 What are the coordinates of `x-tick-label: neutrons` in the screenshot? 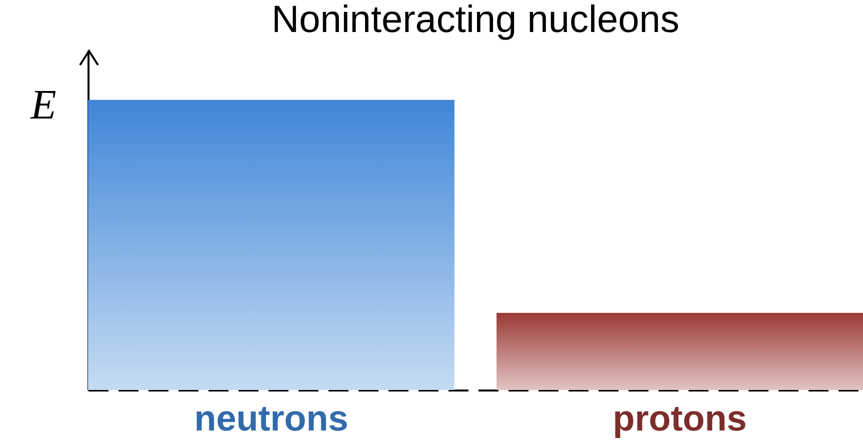 It's located at (271, 418).